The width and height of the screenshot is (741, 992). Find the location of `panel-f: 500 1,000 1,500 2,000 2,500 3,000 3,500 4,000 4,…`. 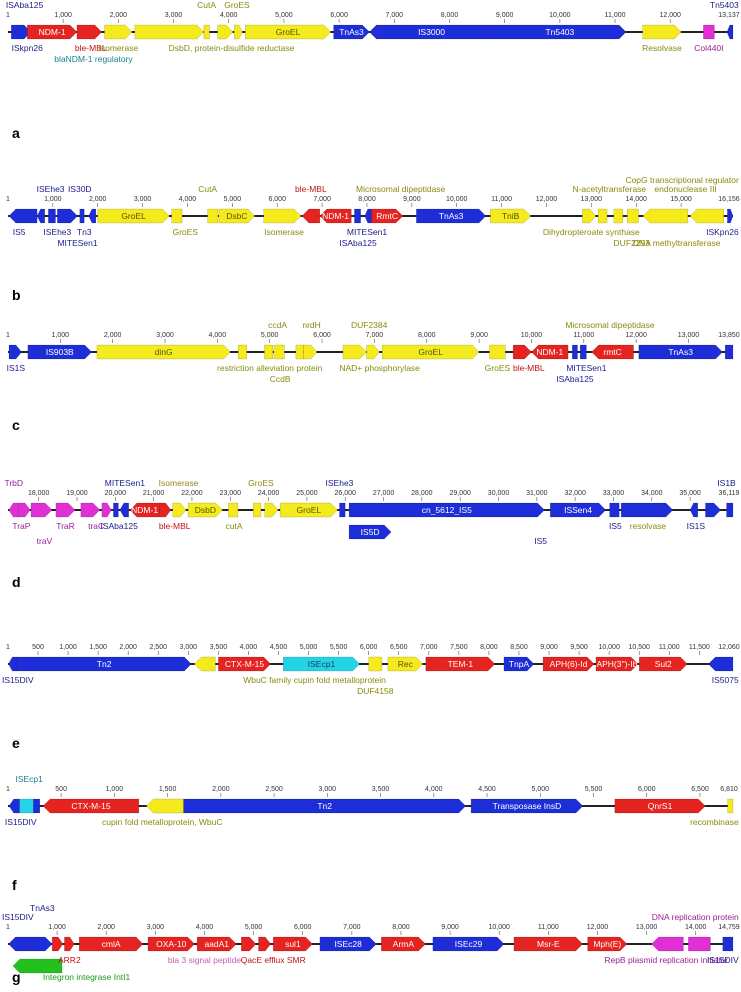

panel-f: 500 1,000 1,500 2,000 2,500 3,000 3,500 4,000 4,… is located at coordinates (372, 833).